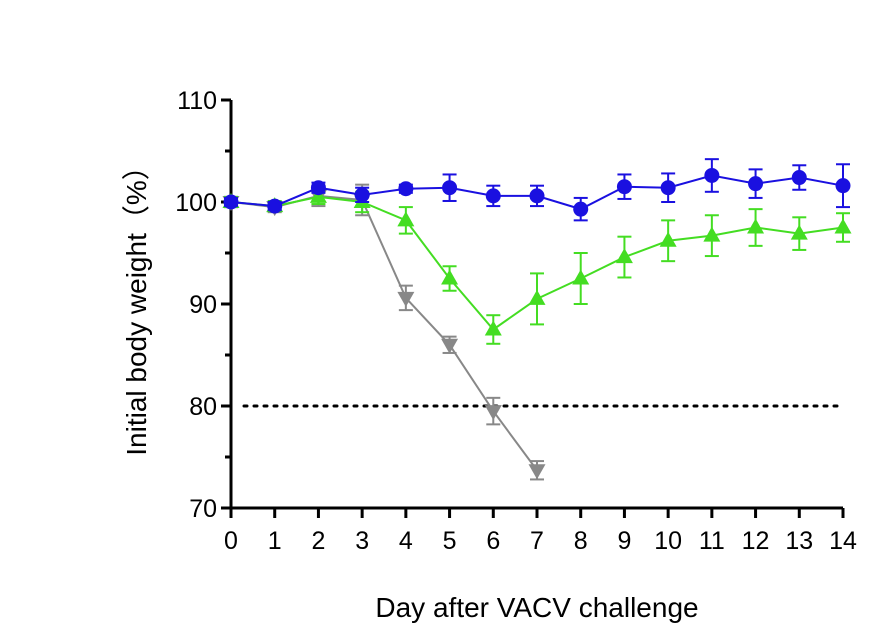  What do you see at coordinates (537, 541) in the screenshot?
I see `x-tick-label: 7` at bounding box center [537, 541].